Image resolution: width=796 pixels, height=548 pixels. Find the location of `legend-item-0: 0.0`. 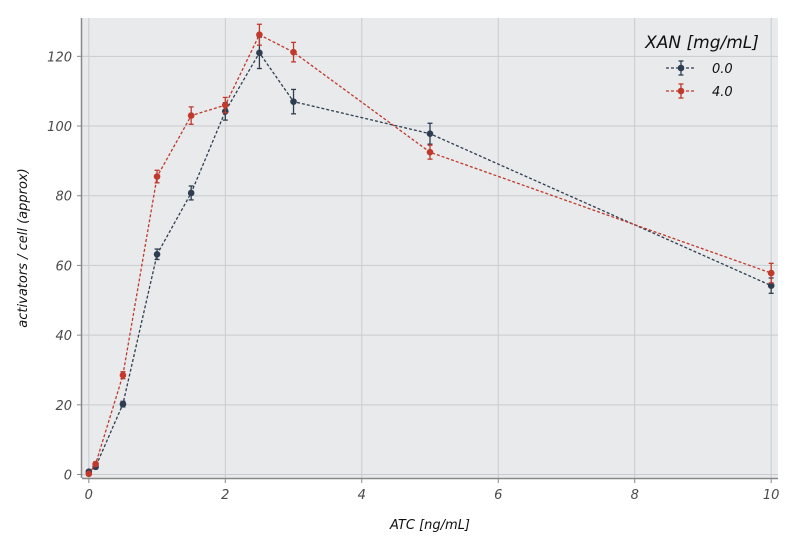

legend-item-0: 0.0 is located at coordinates (699, 68).